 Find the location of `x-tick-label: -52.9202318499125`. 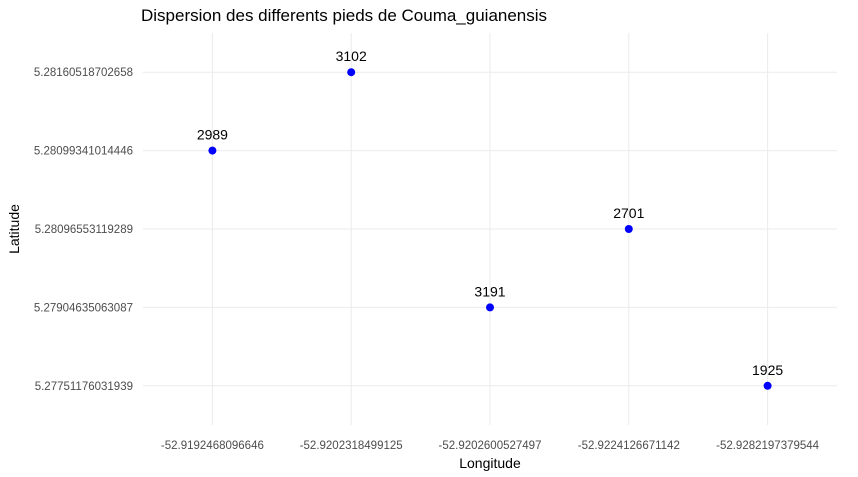

x-tick-label: -52.9202318499125 is located at coordinates (351, 446).